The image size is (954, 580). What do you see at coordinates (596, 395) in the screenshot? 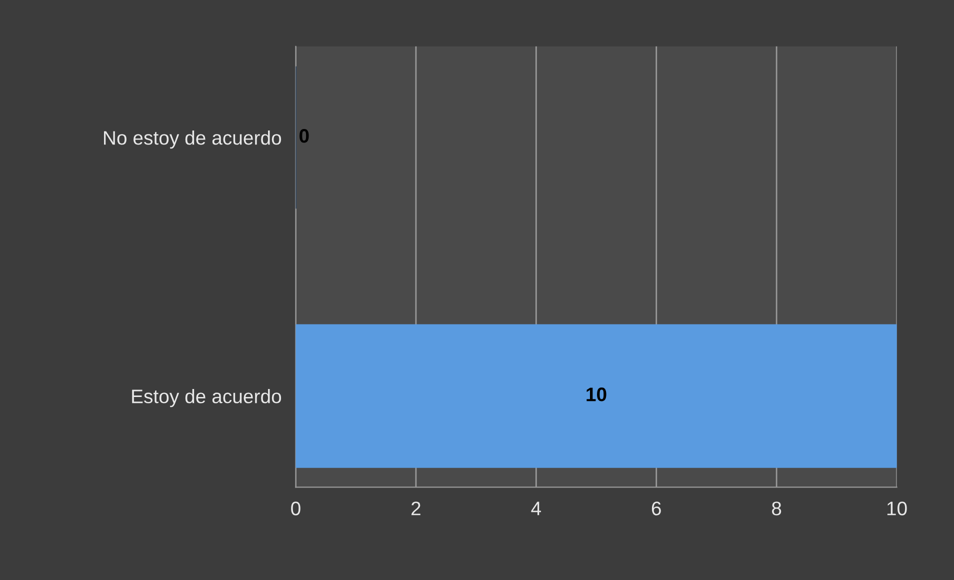
I see `data-label: 10` at bounding box center [596, 395].